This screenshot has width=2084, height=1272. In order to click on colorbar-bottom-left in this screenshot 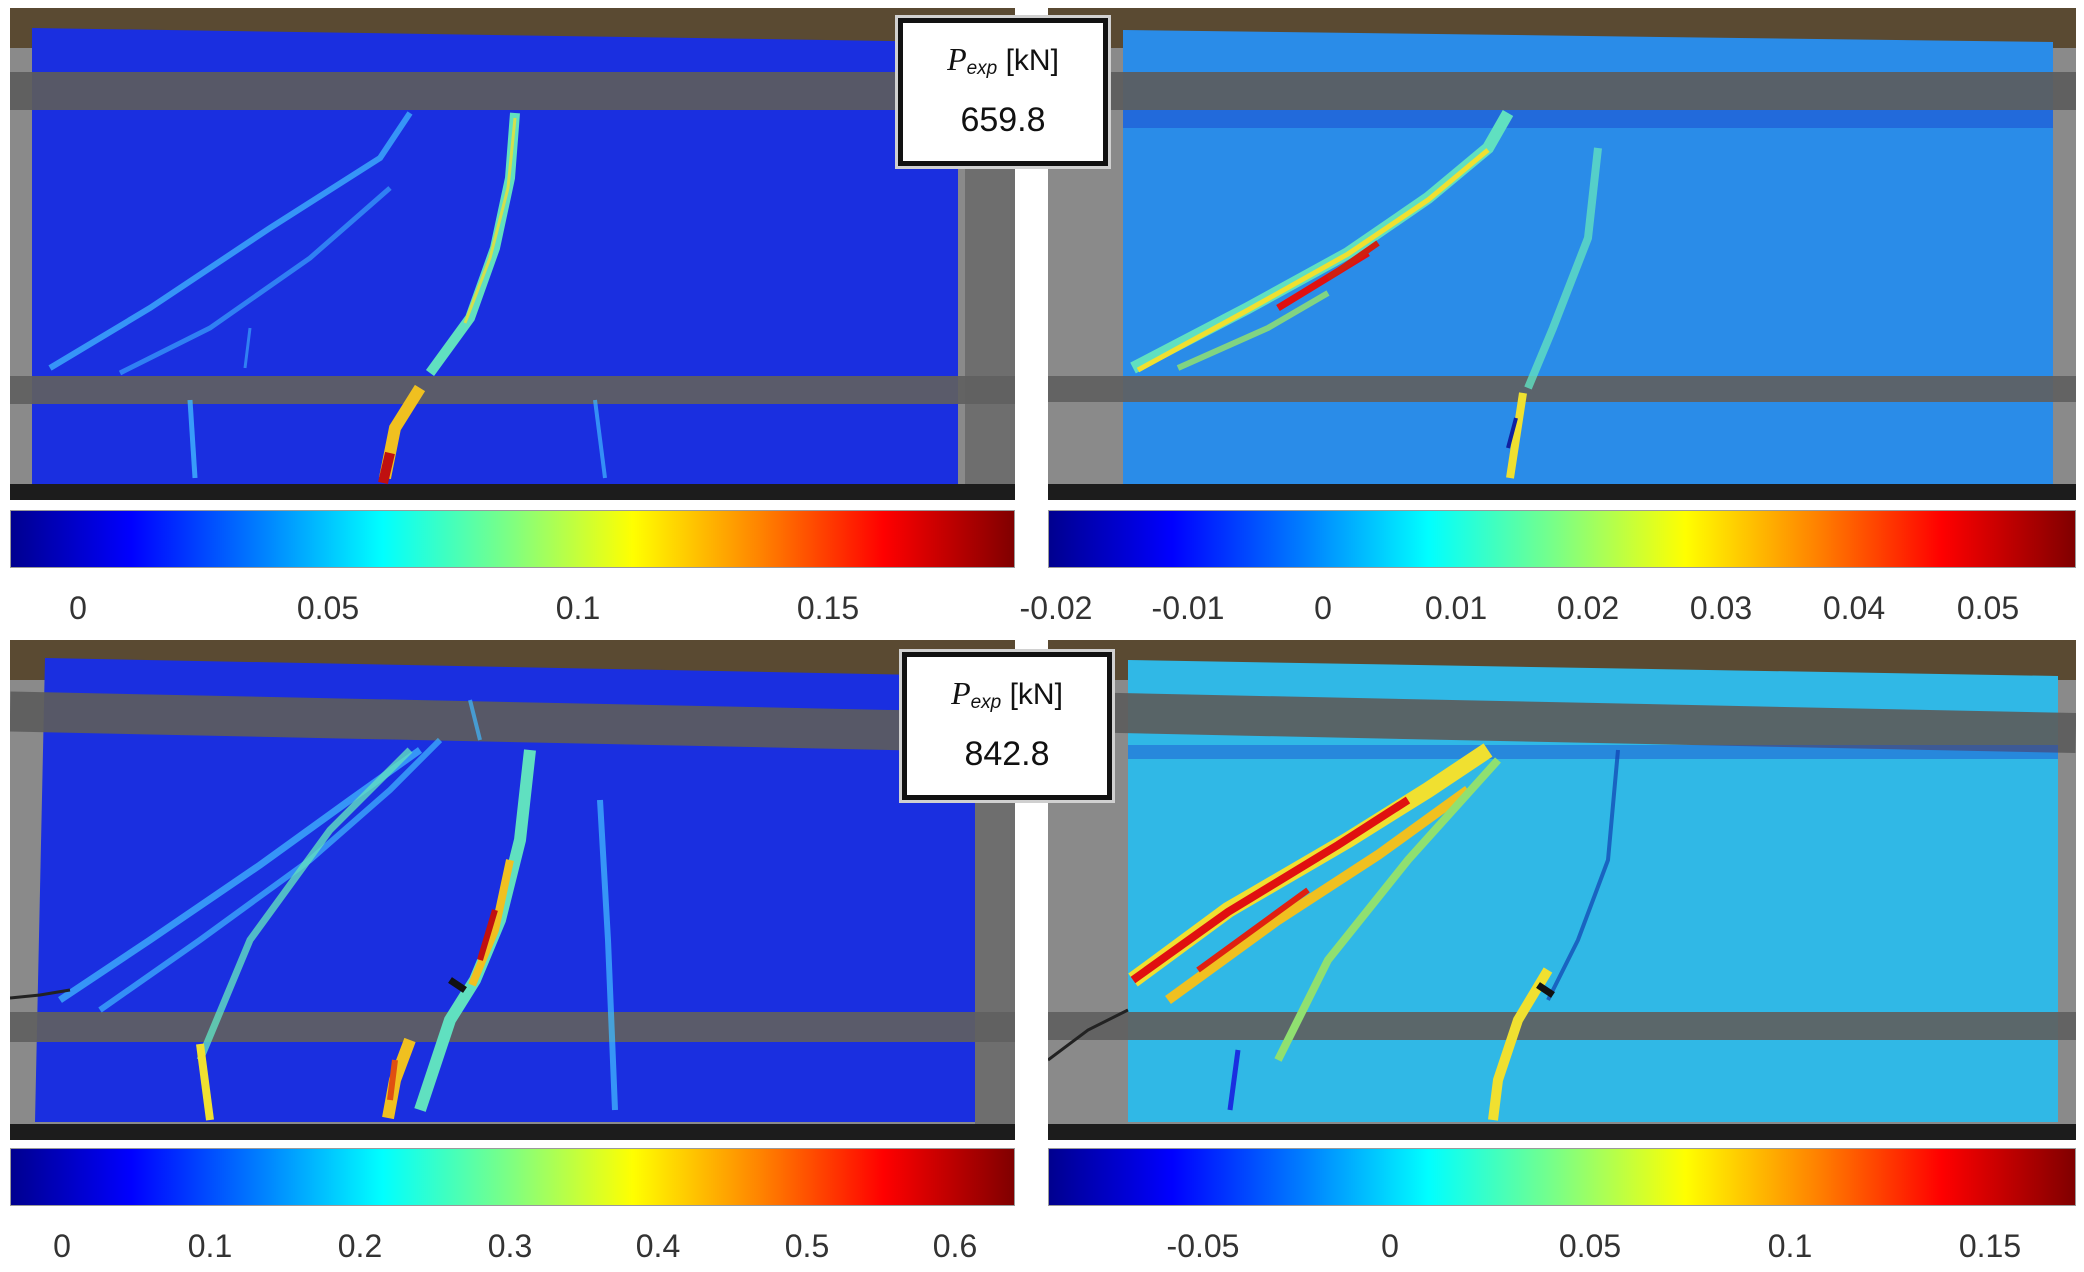, I will do `click(512, 1177)`.